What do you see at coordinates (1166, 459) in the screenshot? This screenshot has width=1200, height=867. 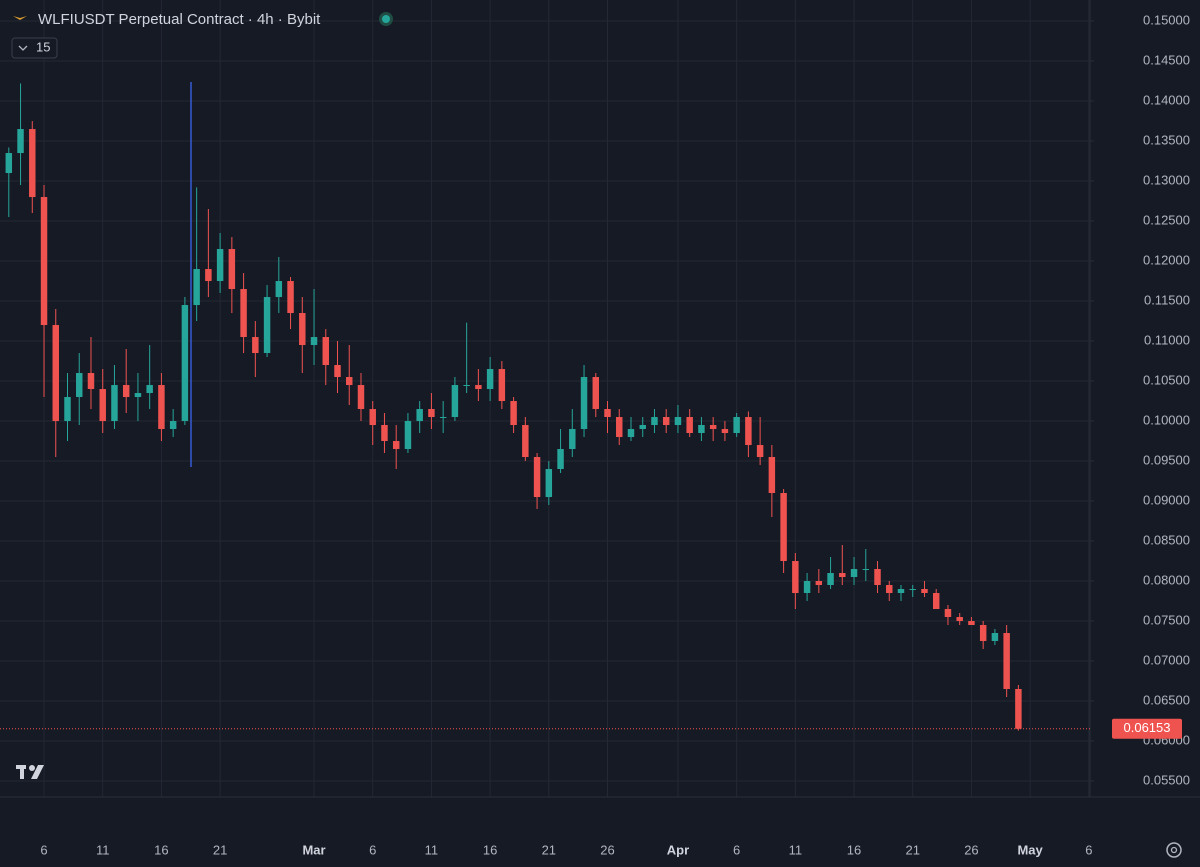 I see `y-tick-label: 0.09500` at bounding box center [1166, 459].